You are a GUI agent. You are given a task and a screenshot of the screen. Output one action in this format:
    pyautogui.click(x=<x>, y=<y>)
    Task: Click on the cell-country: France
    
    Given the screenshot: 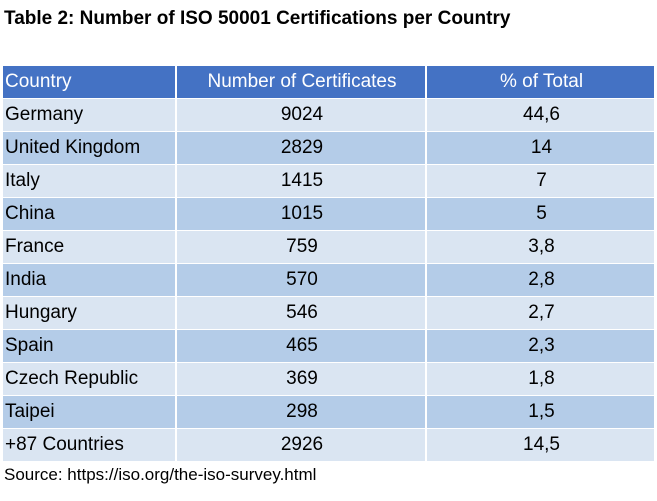 What is the action you would take?
    pyautogui.click(x=90, y=247)
    